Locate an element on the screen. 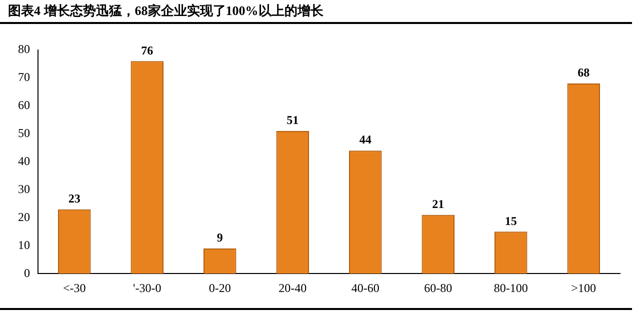  y-tick-label: 50 is located at coordinates (24, 133).